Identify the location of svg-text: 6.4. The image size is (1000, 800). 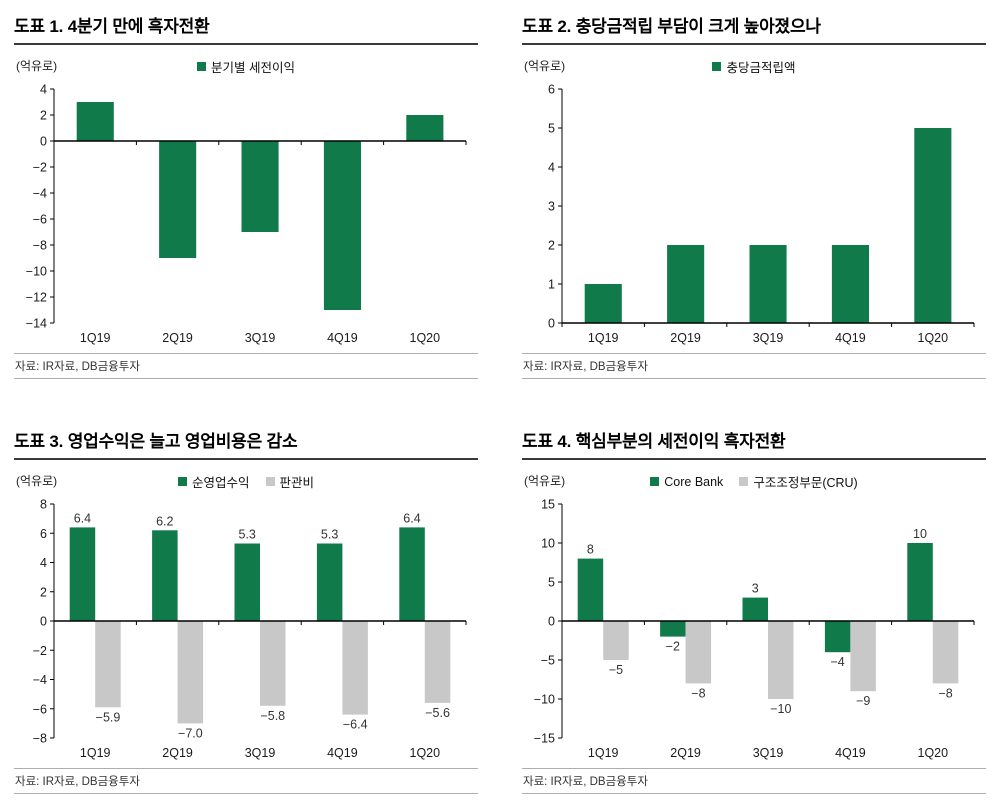
(411, 518).